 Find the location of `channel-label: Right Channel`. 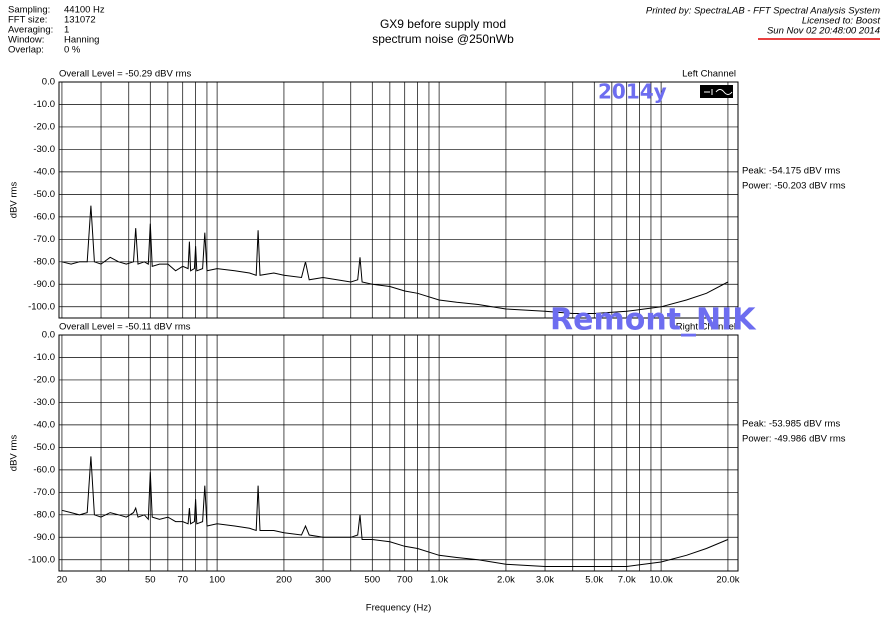

channel-label: Right Channel is located at coordinates (706, 327).